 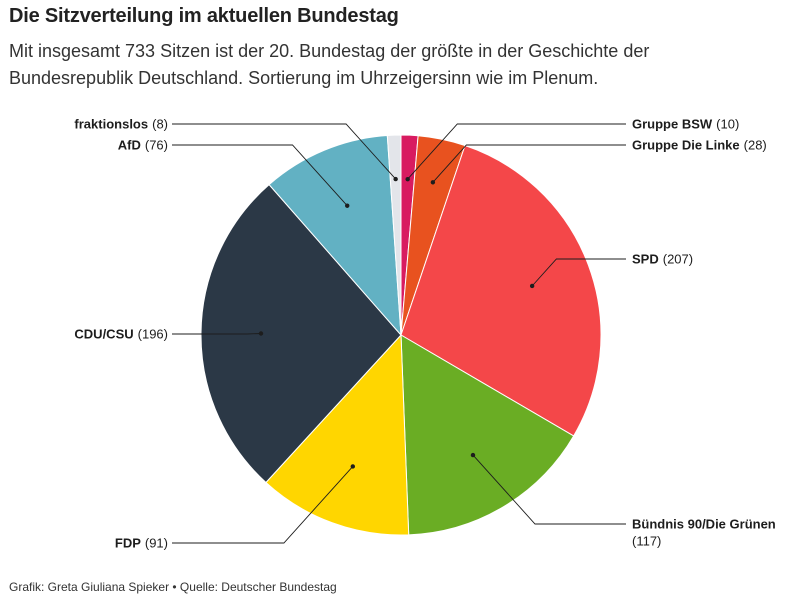 I want to click on leader-line-gruppe-die-linke, so click(x=529, y=163).